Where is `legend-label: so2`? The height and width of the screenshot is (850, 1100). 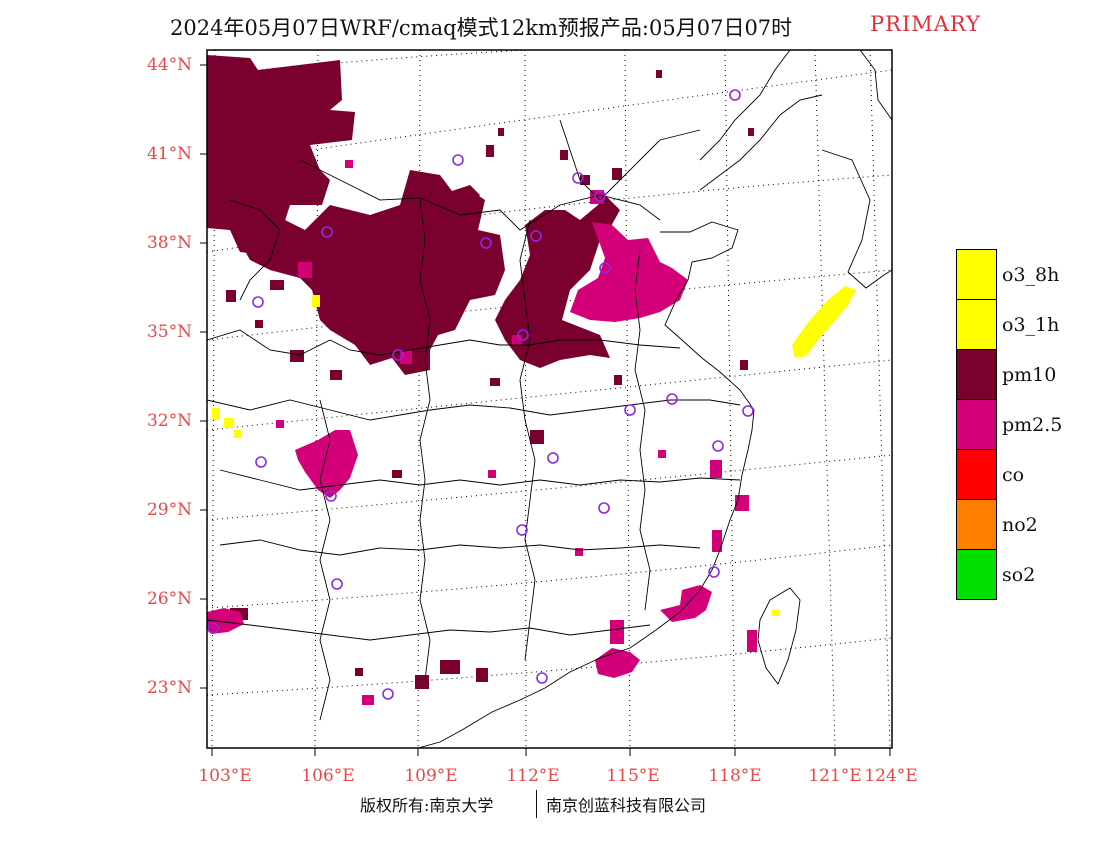 legend-label: so2 is located at coordinates (1019, 575).